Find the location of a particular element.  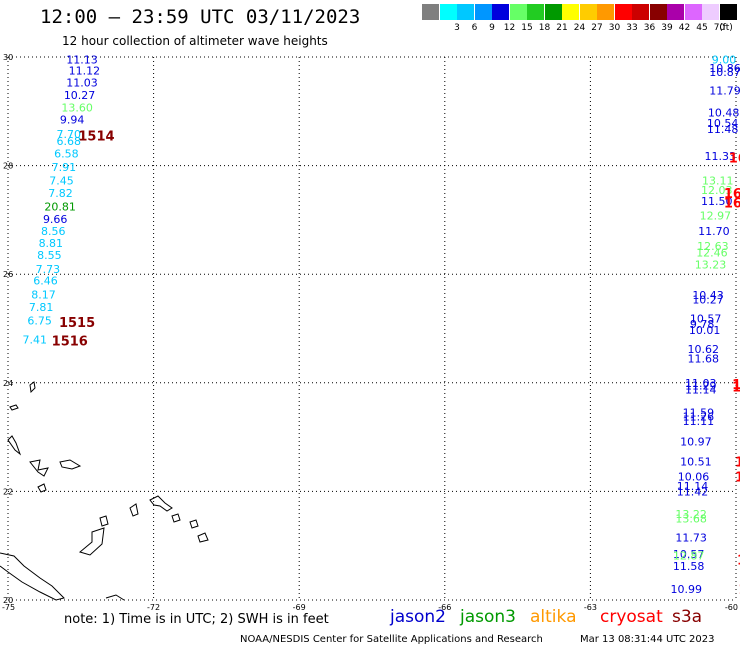

wave-height-label: 12.63 is located at coordinates (713, 246).